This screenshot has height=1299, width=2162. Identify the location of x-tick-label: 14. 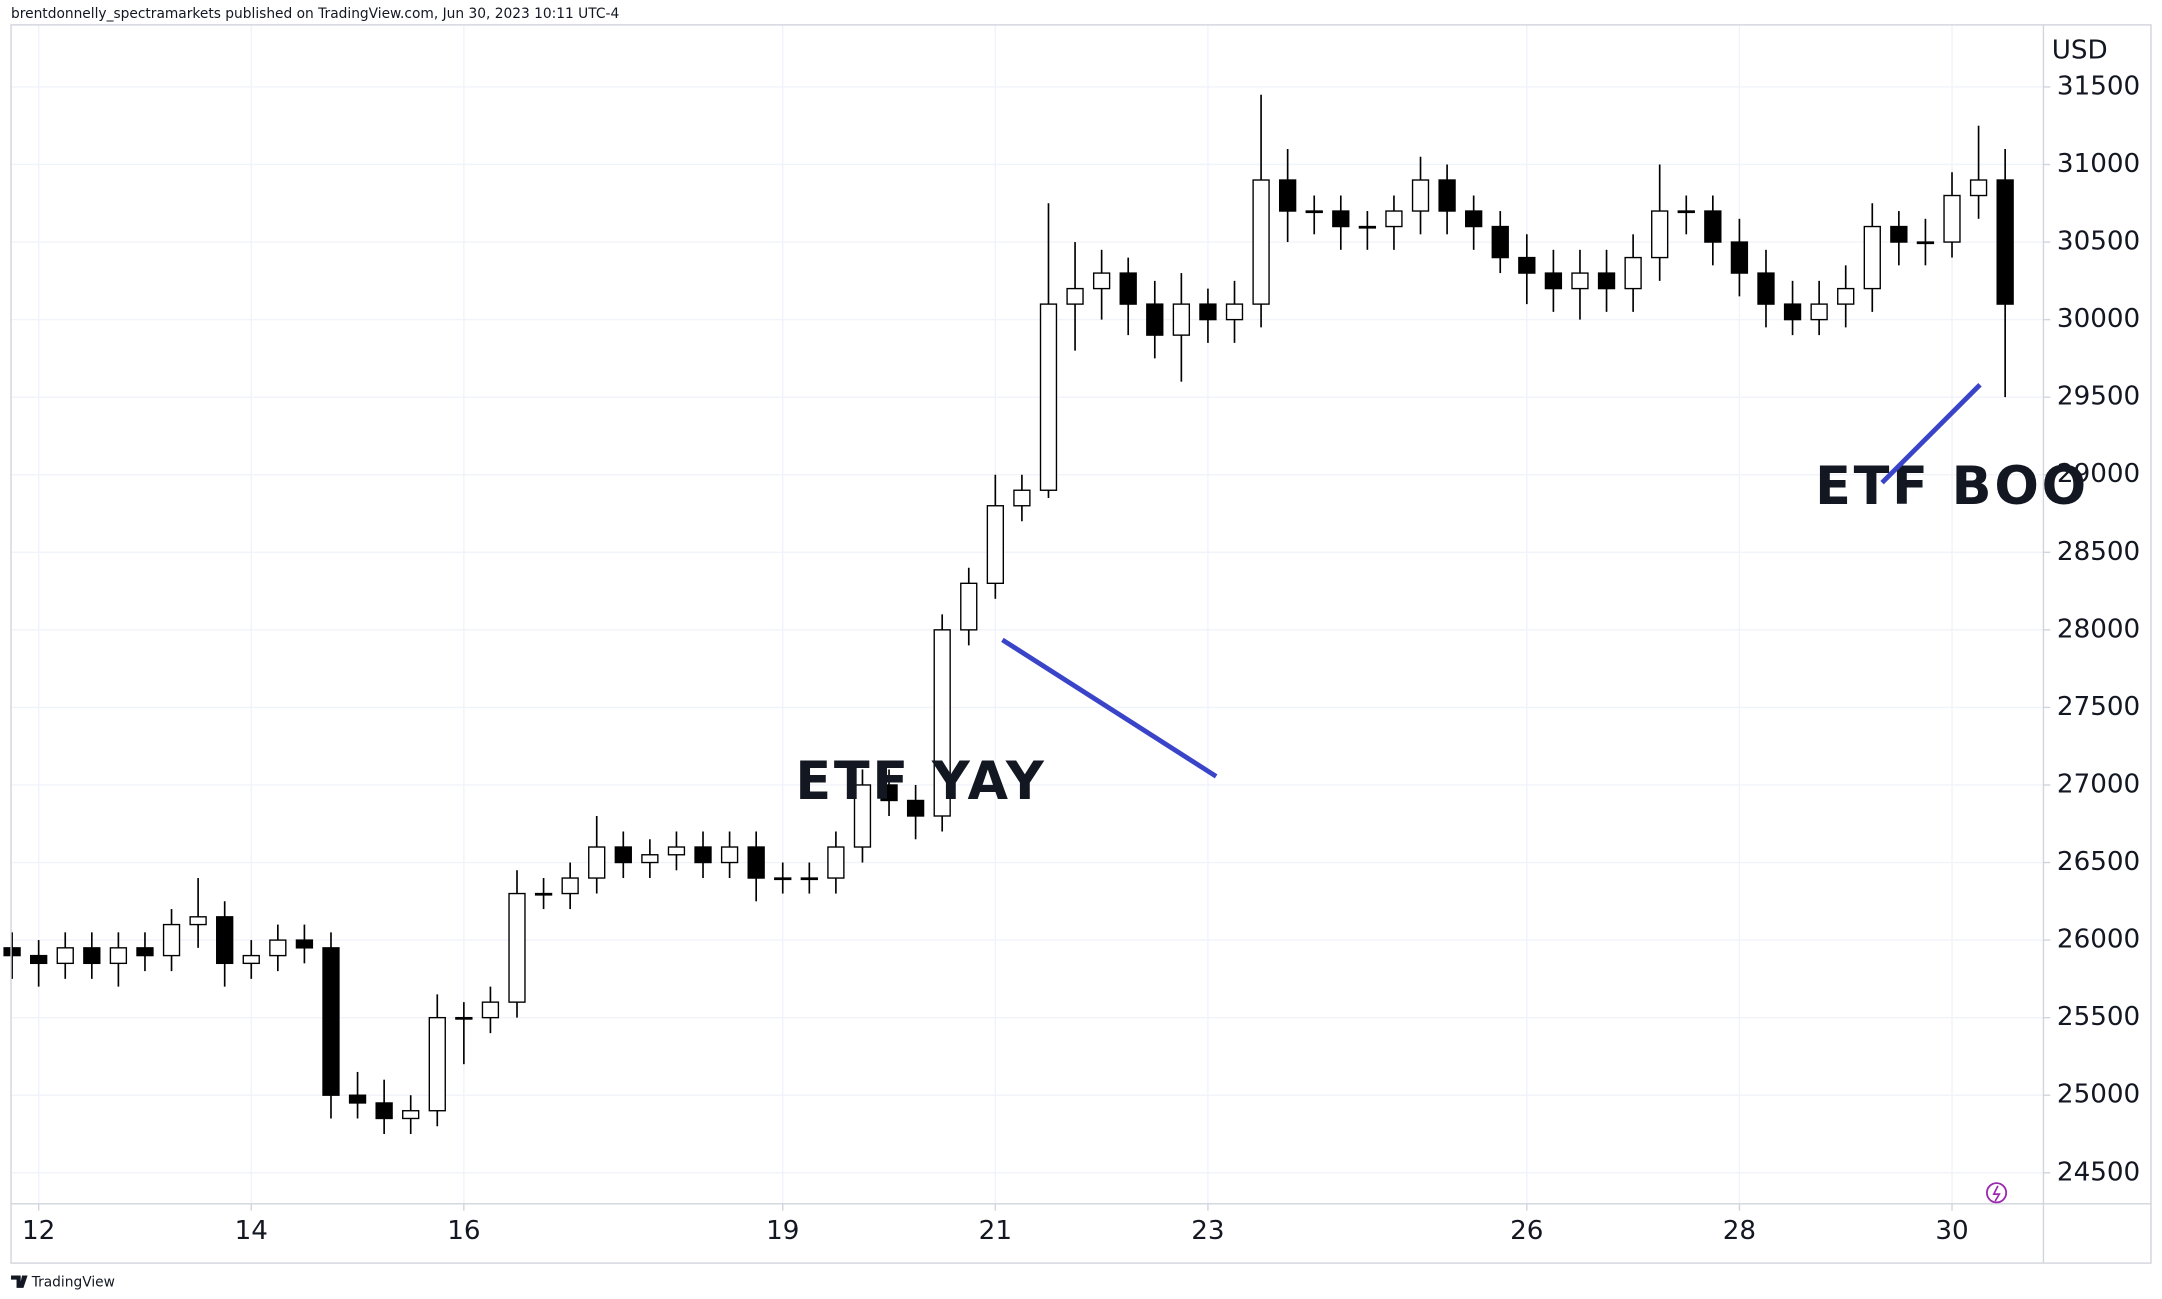
(251, 1231).